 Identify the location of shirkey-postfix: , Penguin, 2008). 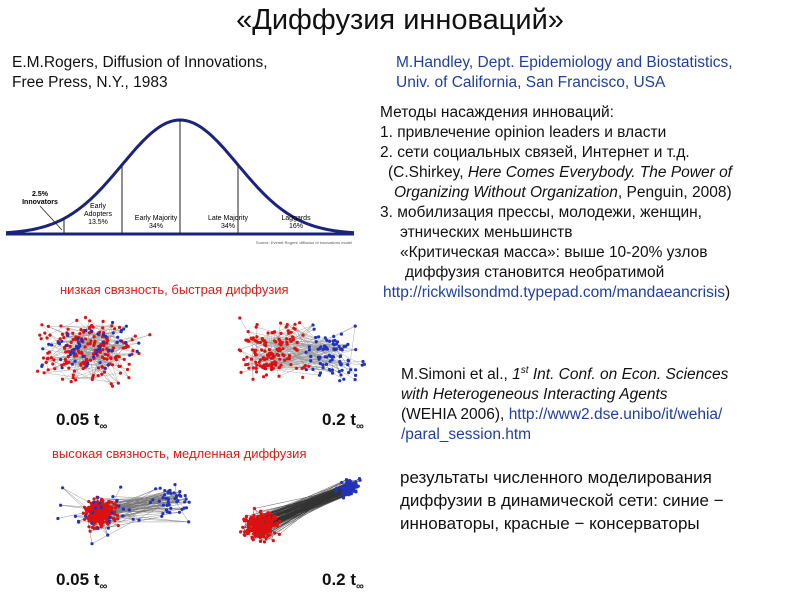
(674, 192).